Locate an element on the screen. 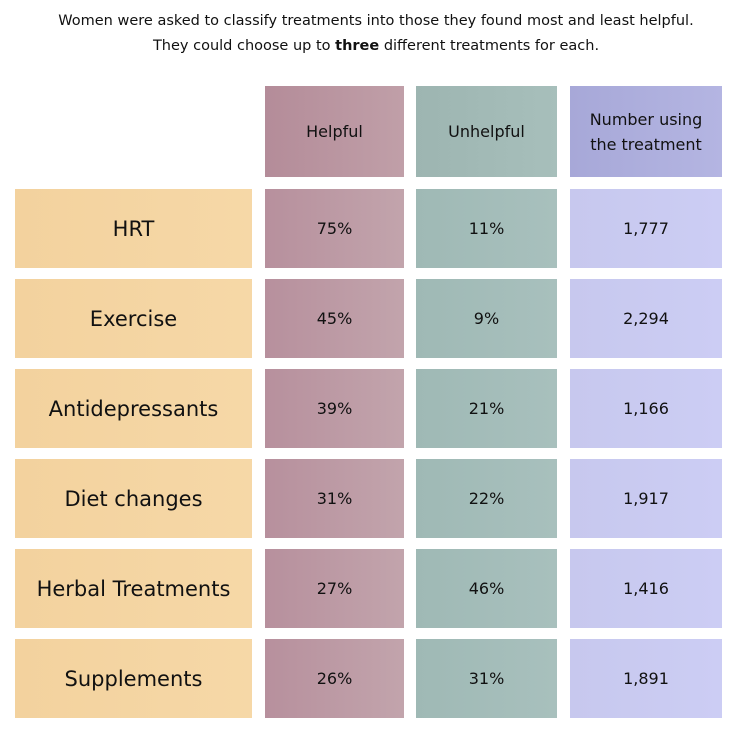 The width and height of the screenshot is (752, 748). row-label: Exercise is located at coordinates (133, 318).